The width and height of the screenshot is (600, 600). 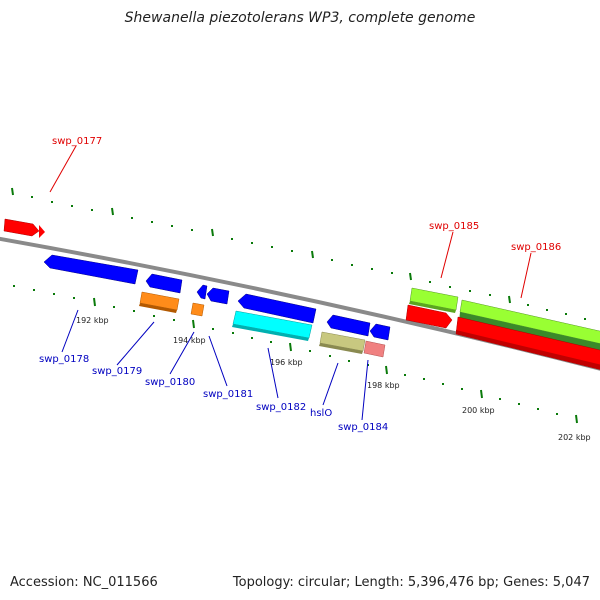 What do you see at coordinates (270, 332) in the screenshot?
I see `gene-swp_0182-shadow` at bounding box center [270, 332].